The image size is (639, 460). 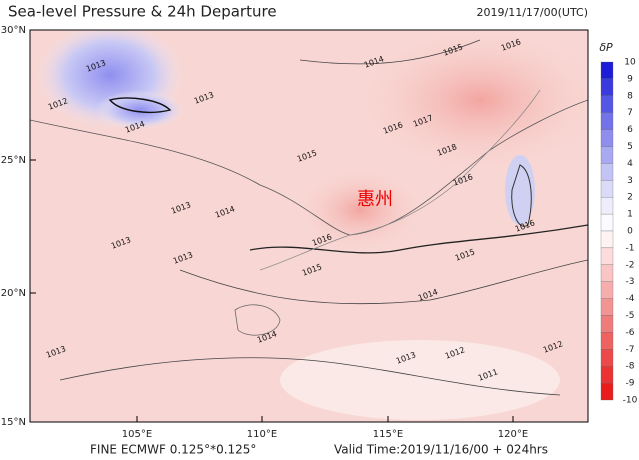 I want to click on colorbar-label: -10, so click(x=630, y=401).